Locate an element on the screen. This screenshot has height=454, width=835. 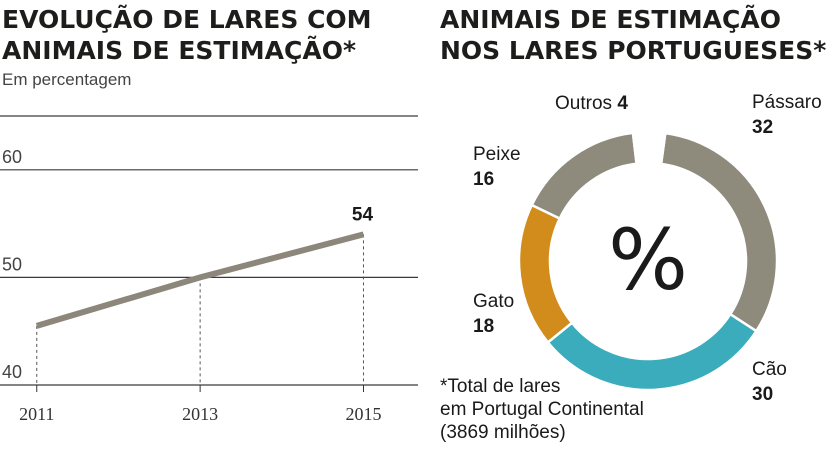
line-chart-subtitle: Em percentagem is located at coordinates (67, 79).